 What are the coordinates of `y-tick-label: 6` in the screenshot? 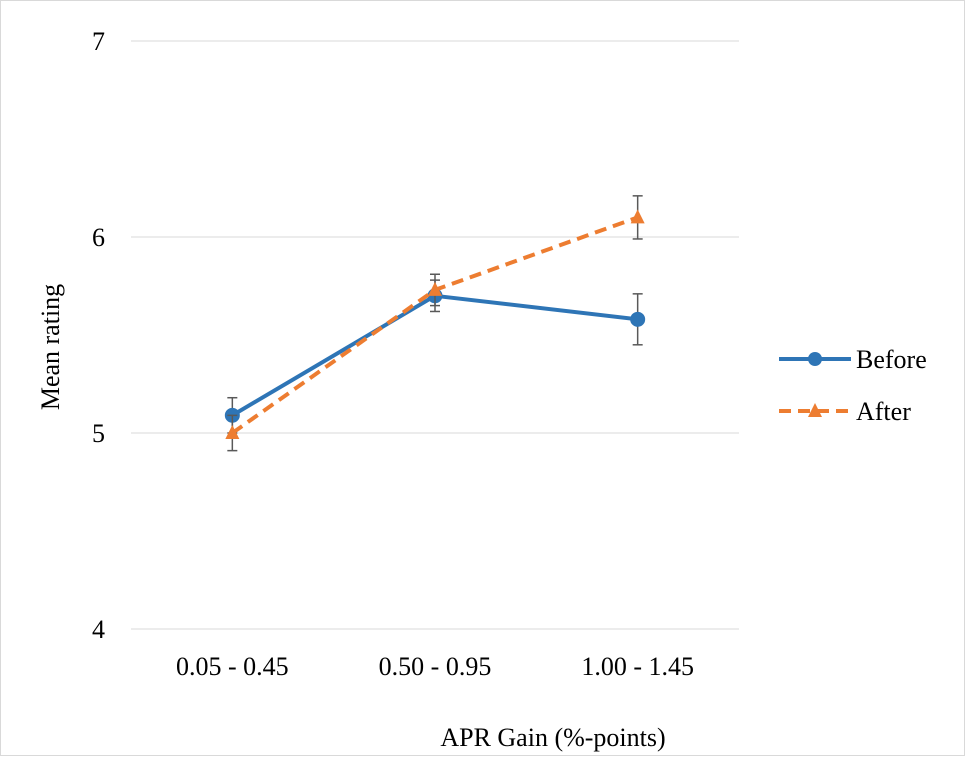 It's located at (98, 237).